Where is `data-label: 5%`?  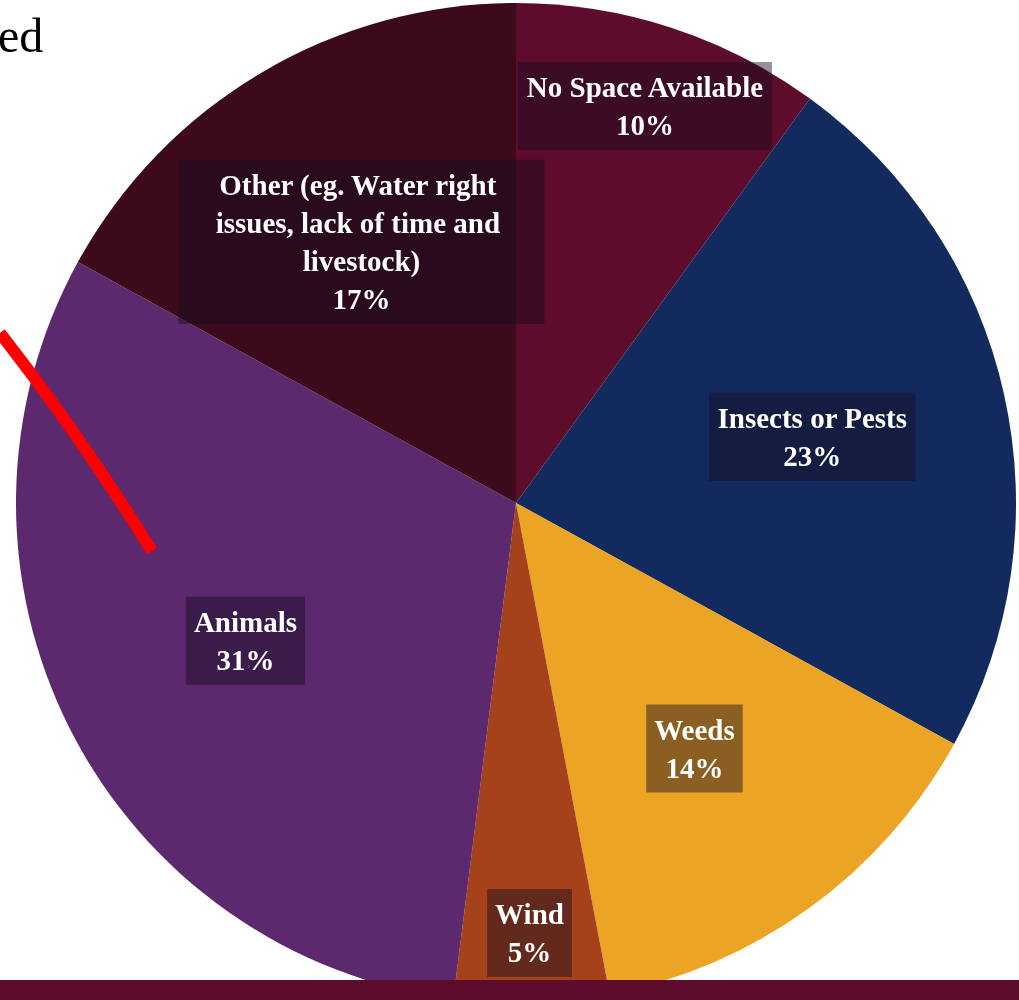
data-label: 5% is located at coordinates (529, 951).